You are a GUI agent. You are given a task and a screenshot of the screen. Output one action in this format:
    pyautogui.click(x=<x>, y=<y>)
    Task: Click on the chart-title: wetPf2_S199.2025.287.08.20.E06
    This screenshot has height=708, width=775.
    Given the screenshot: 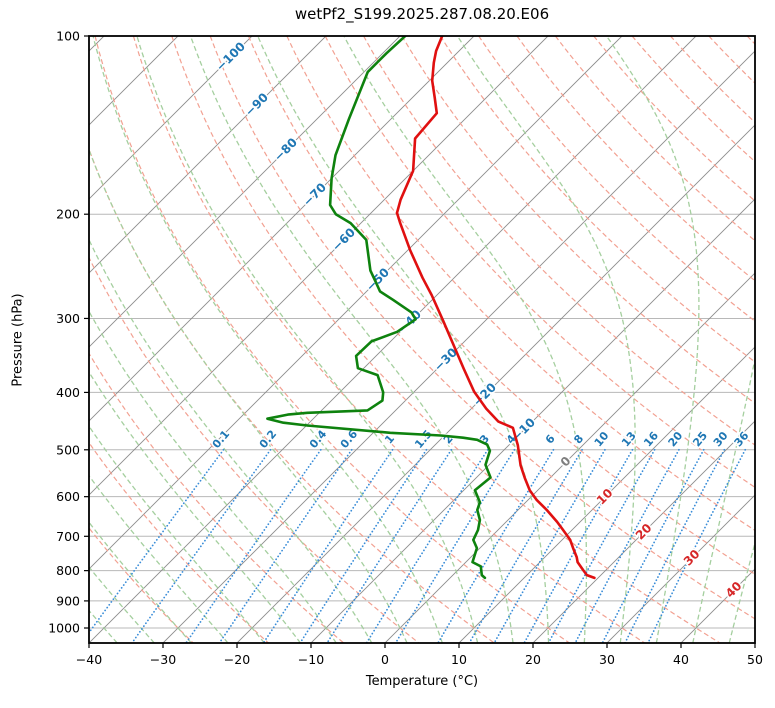 What is the action you would take?
    pyautogui.click(x=422, y=14)
    